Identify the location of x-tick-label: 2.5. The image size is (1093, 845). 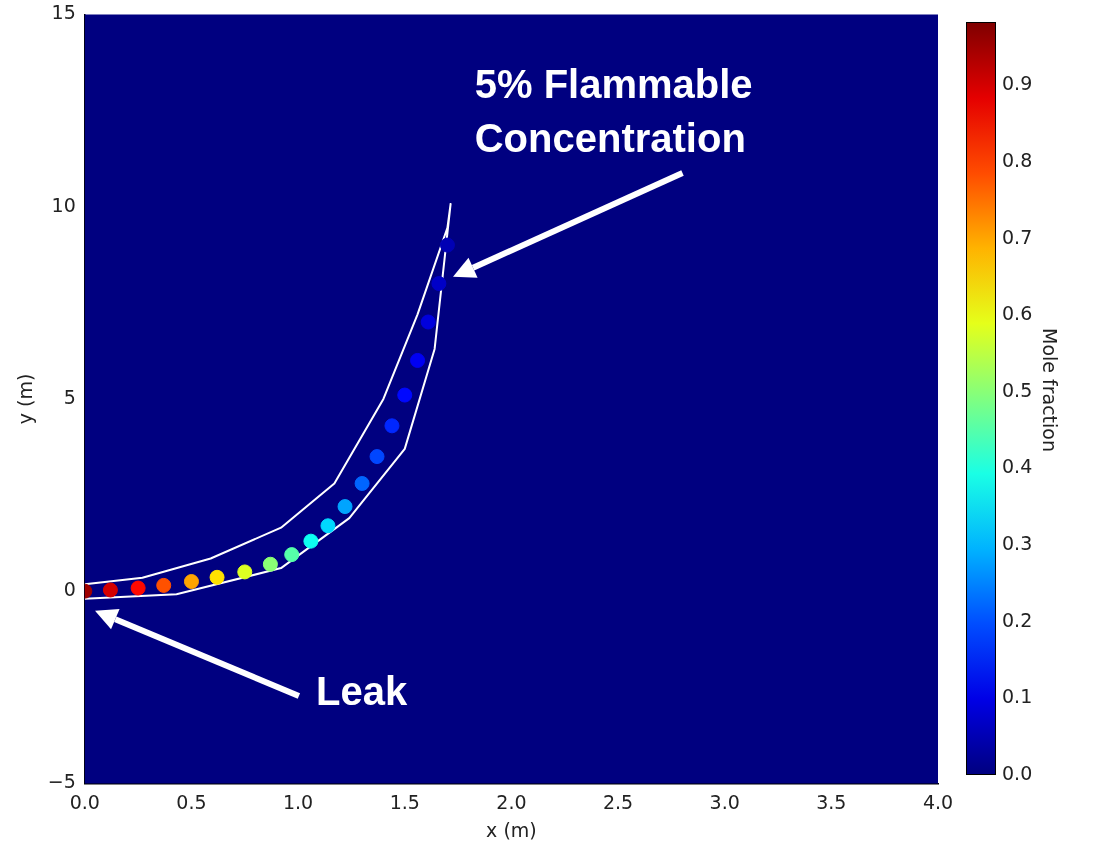
(618, 801).